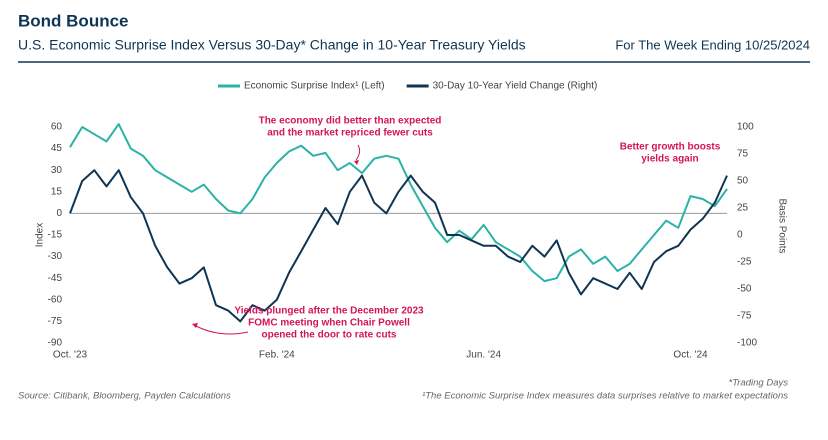 Image resolution: width=828 pixels, height=440 pixels. What do you see at coordinates (57, 127) in the screenshot?
I see `y-tick-label: 60` at bounding box center [57, 127].